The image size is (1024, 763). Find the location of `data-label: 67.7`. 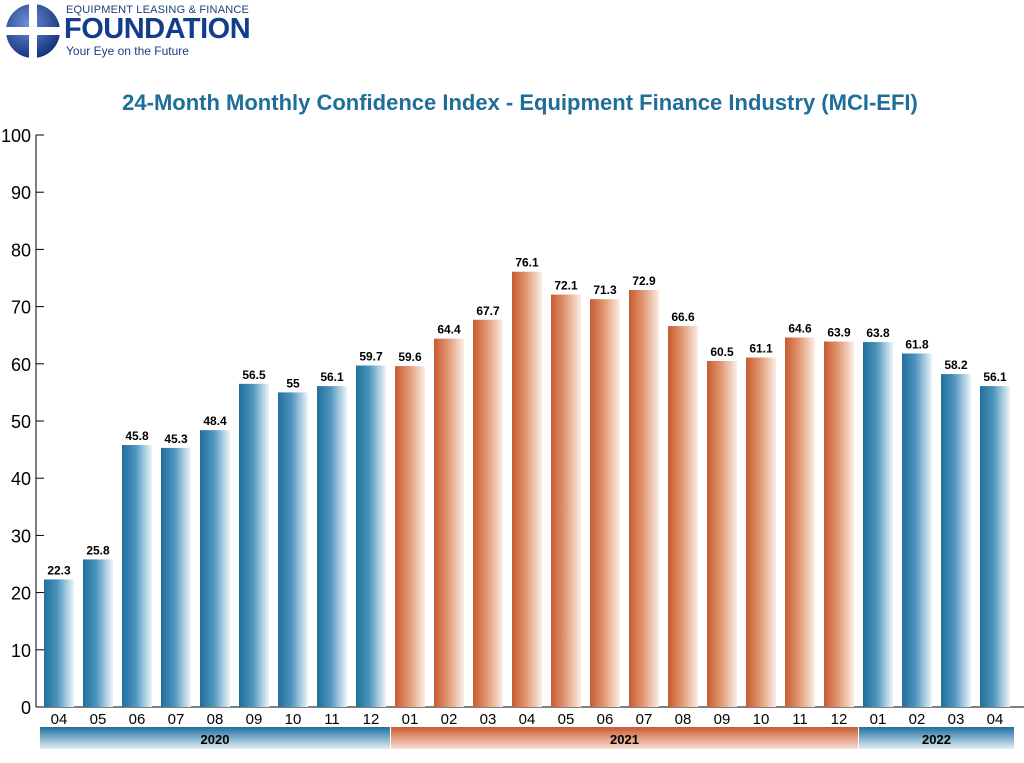

data-label: 67.7 is located at coordinates (488, 311).